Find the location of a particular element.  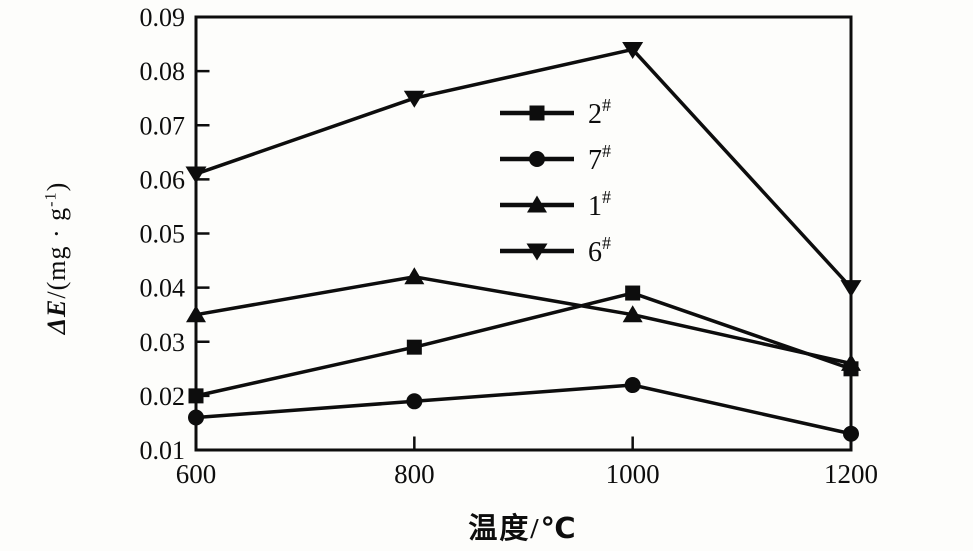

y-tick-label: 0.08 is located at coordinates (163, 71).